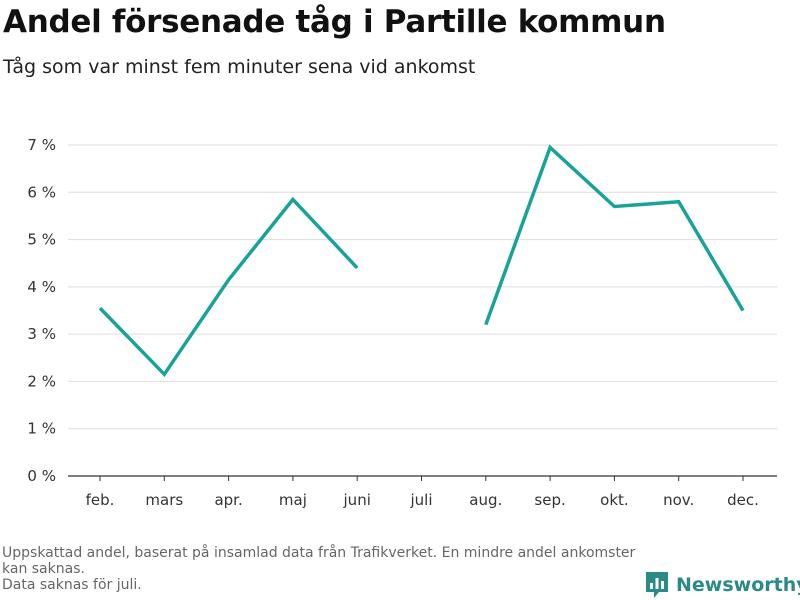 Image resolution: width=800 pixels, height=600 pixels. I want to click on y-tick-label: 5 %, so click(41, 240).